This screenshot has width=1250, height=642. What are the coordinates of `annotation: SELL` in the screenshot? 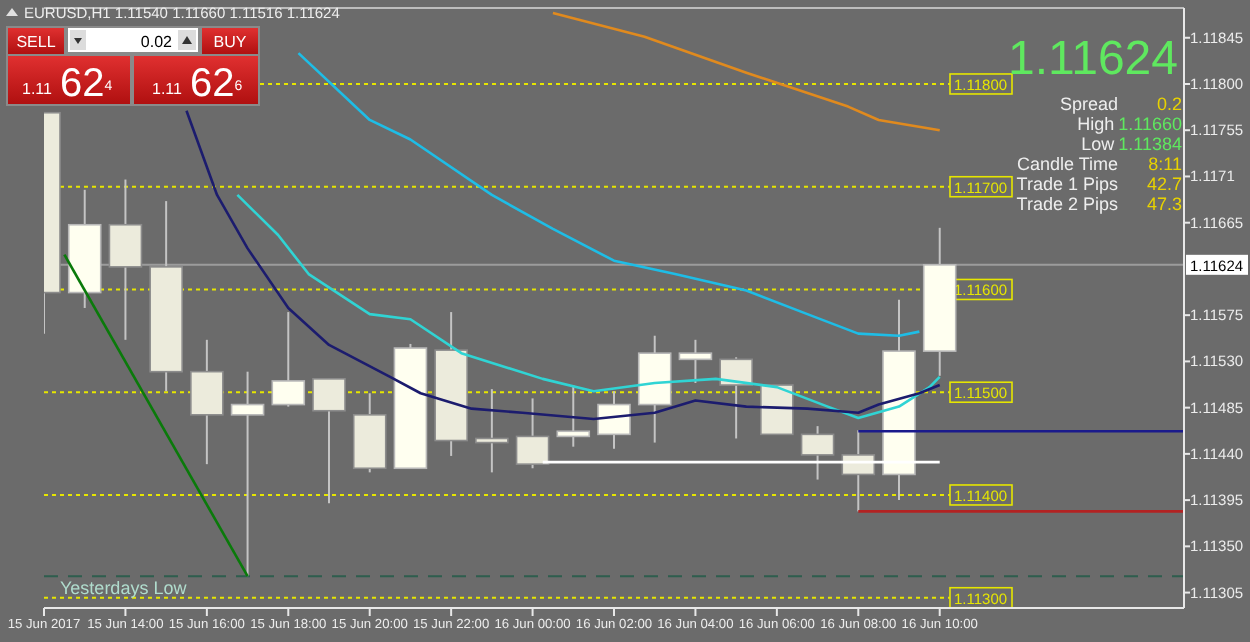 It's located at (36, 42).